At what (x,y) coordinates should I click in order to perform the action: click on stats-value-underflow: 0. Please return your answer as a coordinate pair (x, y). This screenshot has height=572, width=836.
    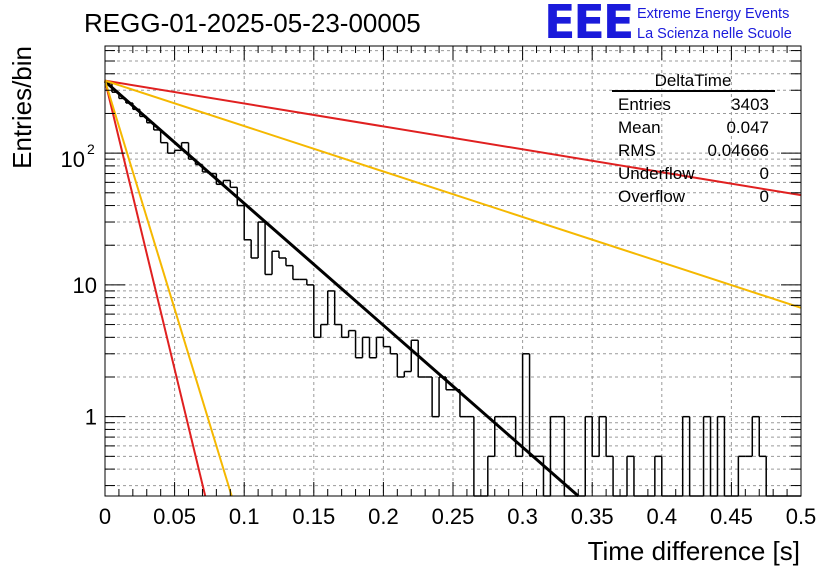
    Looking at the image, I should click on (764, 173).